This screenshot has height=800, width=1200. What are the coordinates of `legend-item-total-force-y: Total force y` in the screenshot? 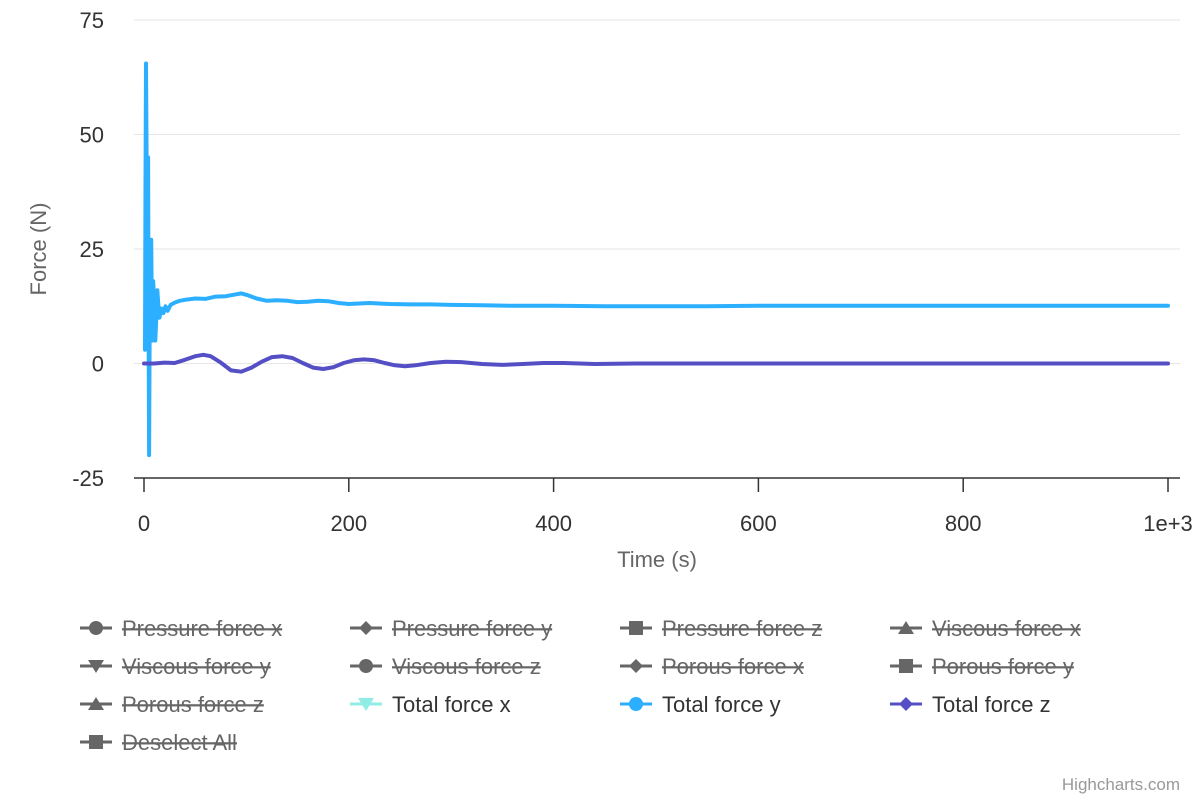 It's located at (700, 704).